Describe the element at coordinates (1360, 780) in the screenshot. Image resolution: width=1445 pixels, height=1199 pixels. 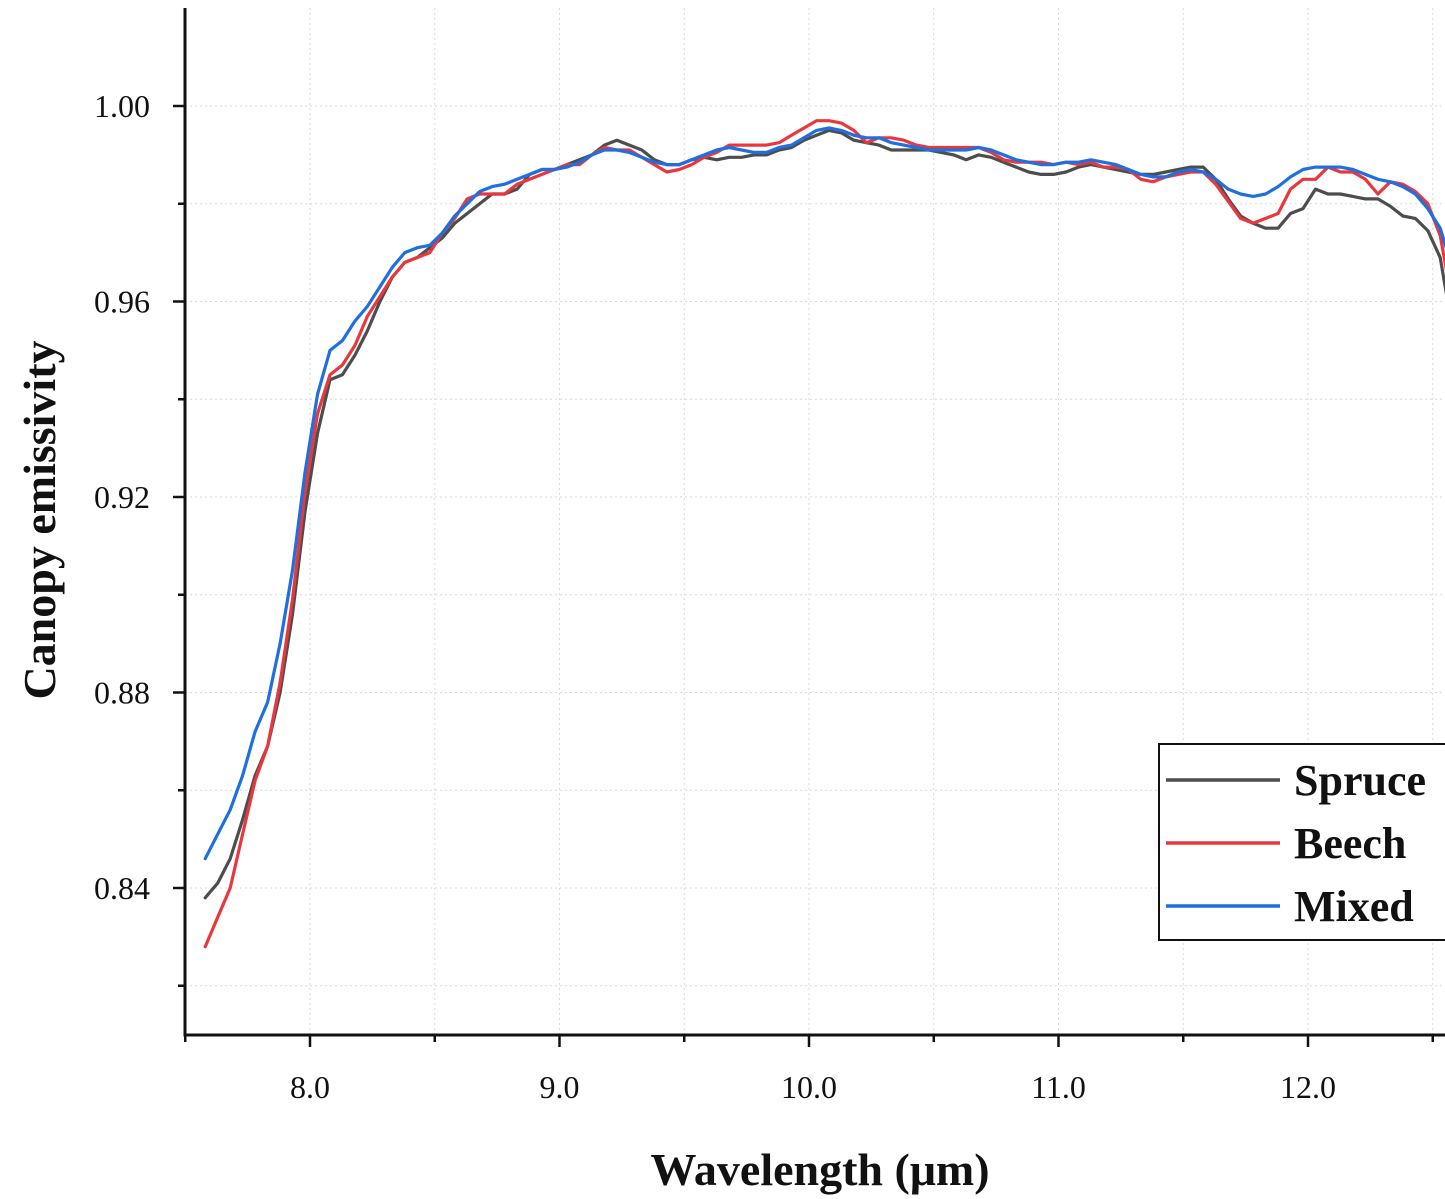
I see `legend-label-spruce: Spruce` at that location.